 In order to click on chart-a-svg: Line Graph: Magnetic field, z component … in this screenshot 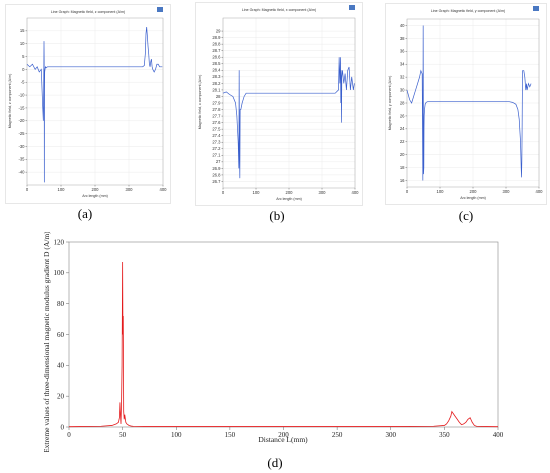, I will do `click(88, 104)`.